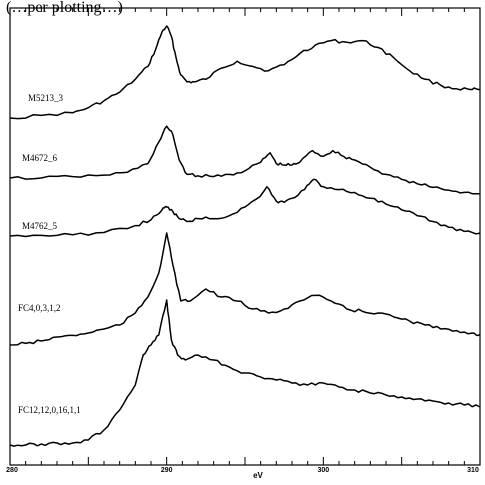 Image resolution: width=485 pixels, height=485 pixels. I want to click on x-axis-label: eV, so click(258, 475).